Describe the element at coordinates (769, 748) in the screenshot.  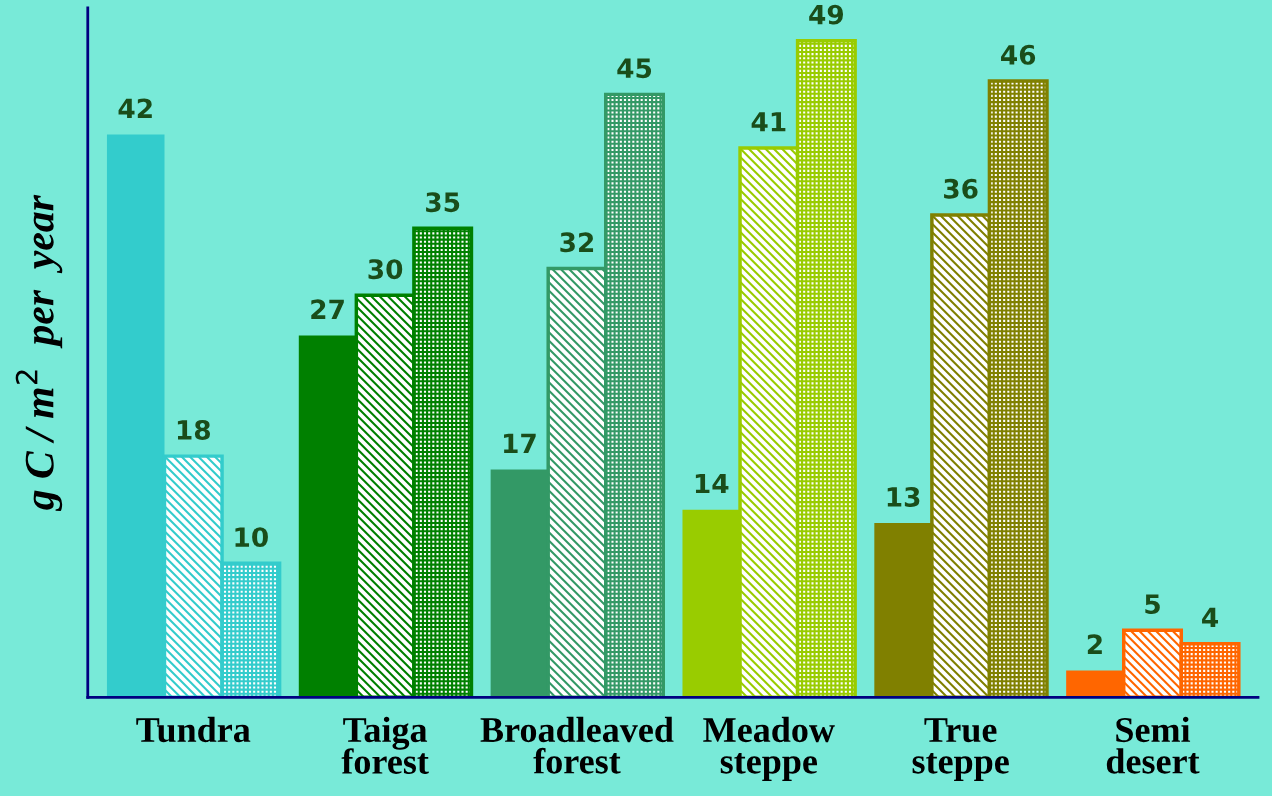
I see `x-tick-label: Meadow steppe` at that location.